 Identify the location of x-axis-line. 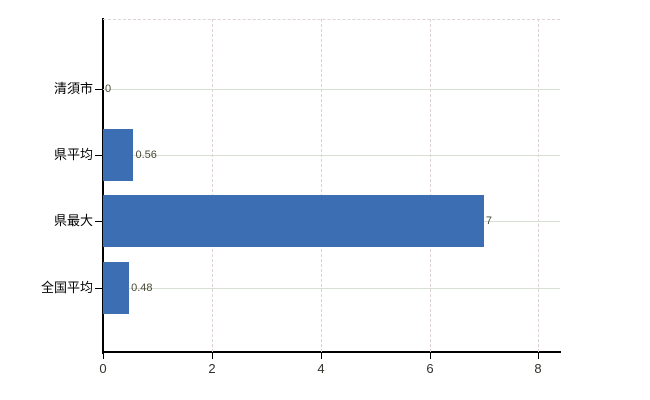
(331, 352).